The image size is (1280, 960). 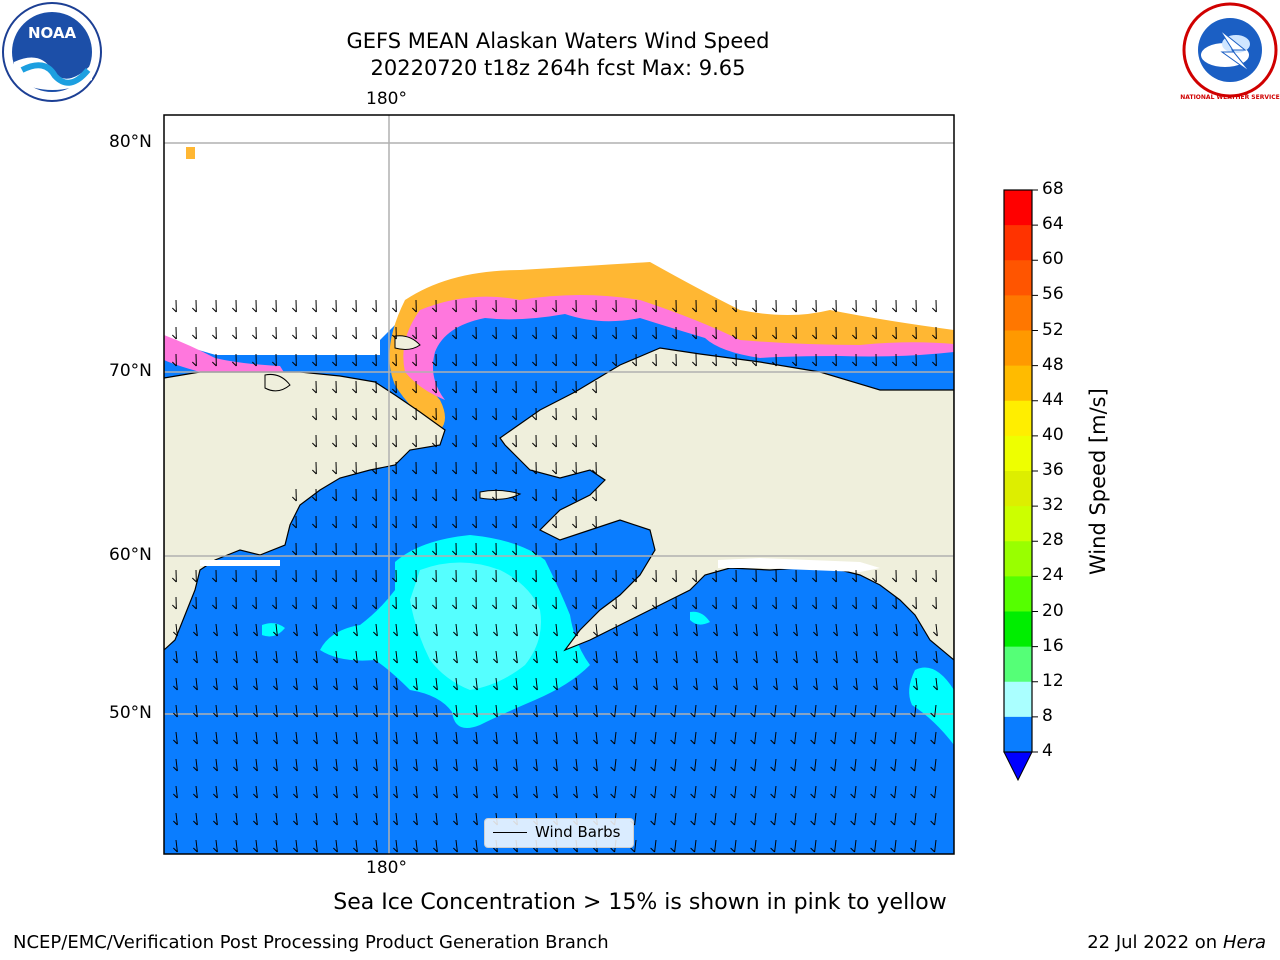 I want to click on colorbar-tick-label: 28, so click(x=1053, y=540).